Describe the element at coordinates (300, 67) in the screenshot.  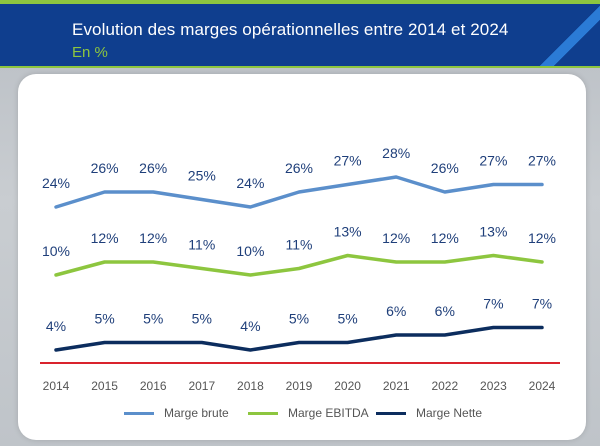
I see `header-bottom-stripe` at that location.